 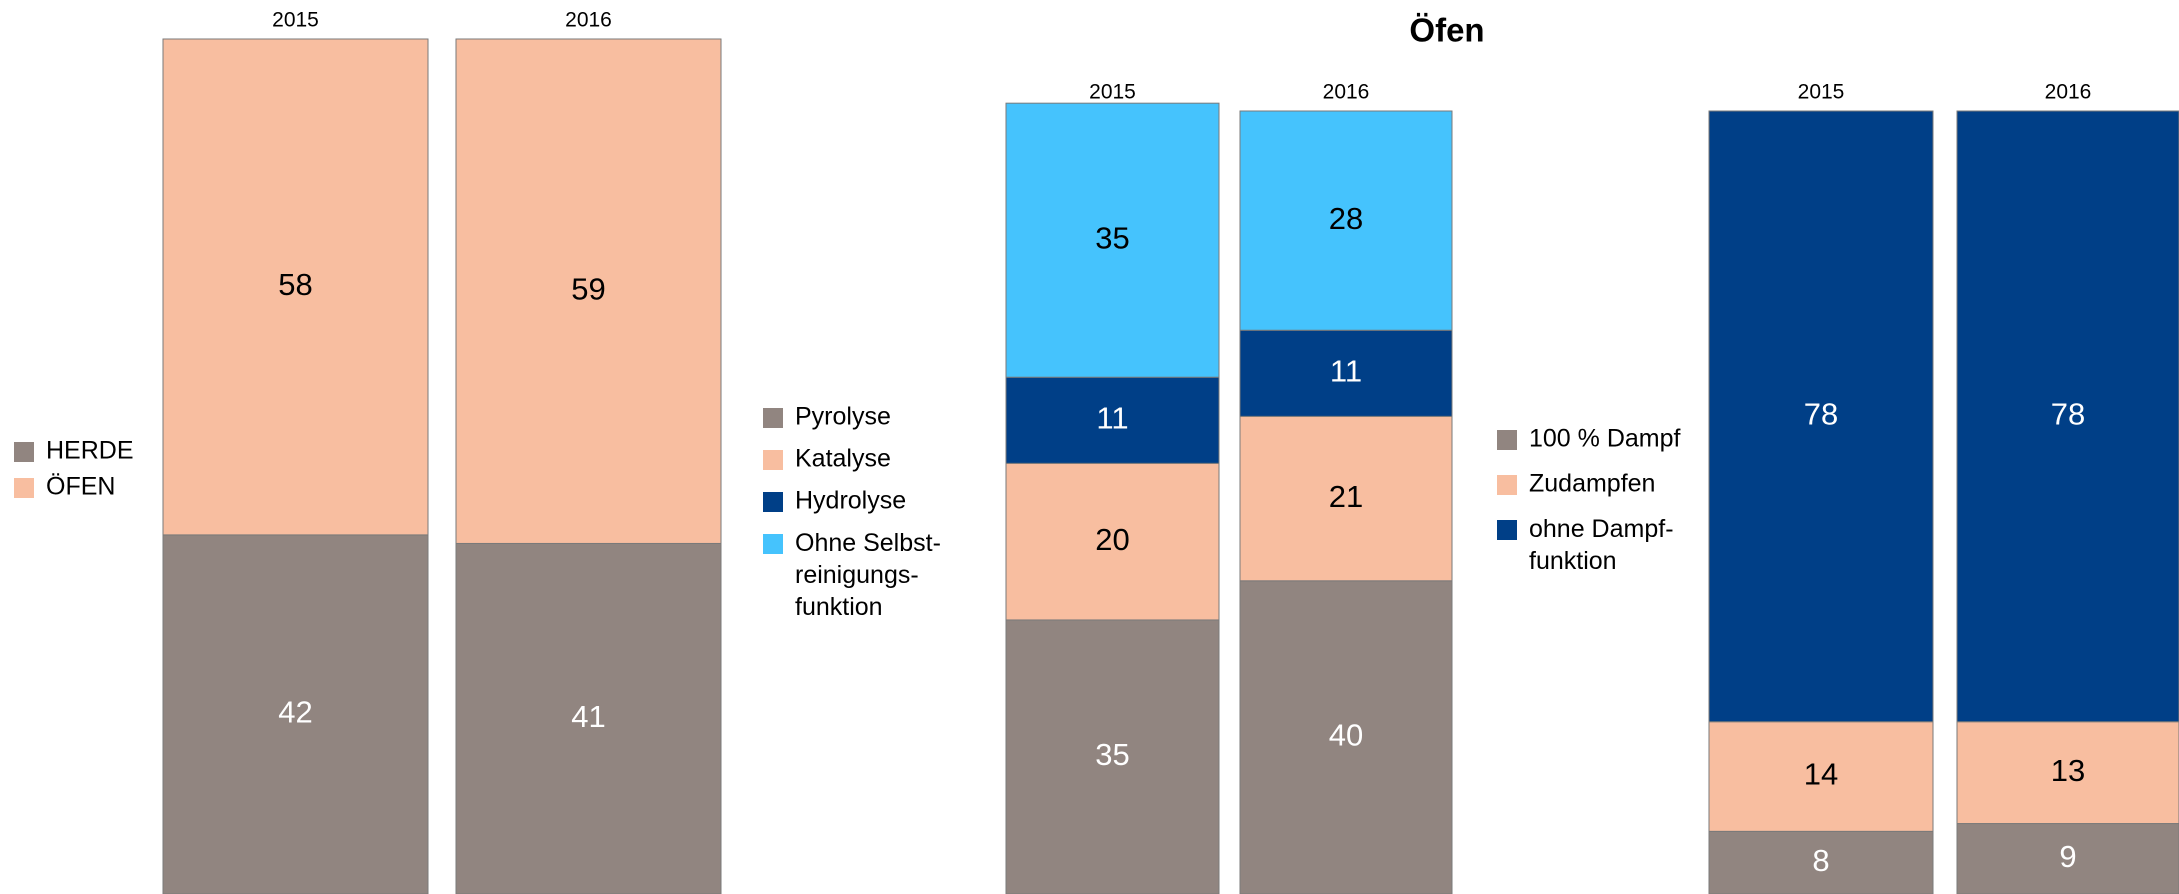 I want to click on value-label: 13, so click(x=2068, y=770).